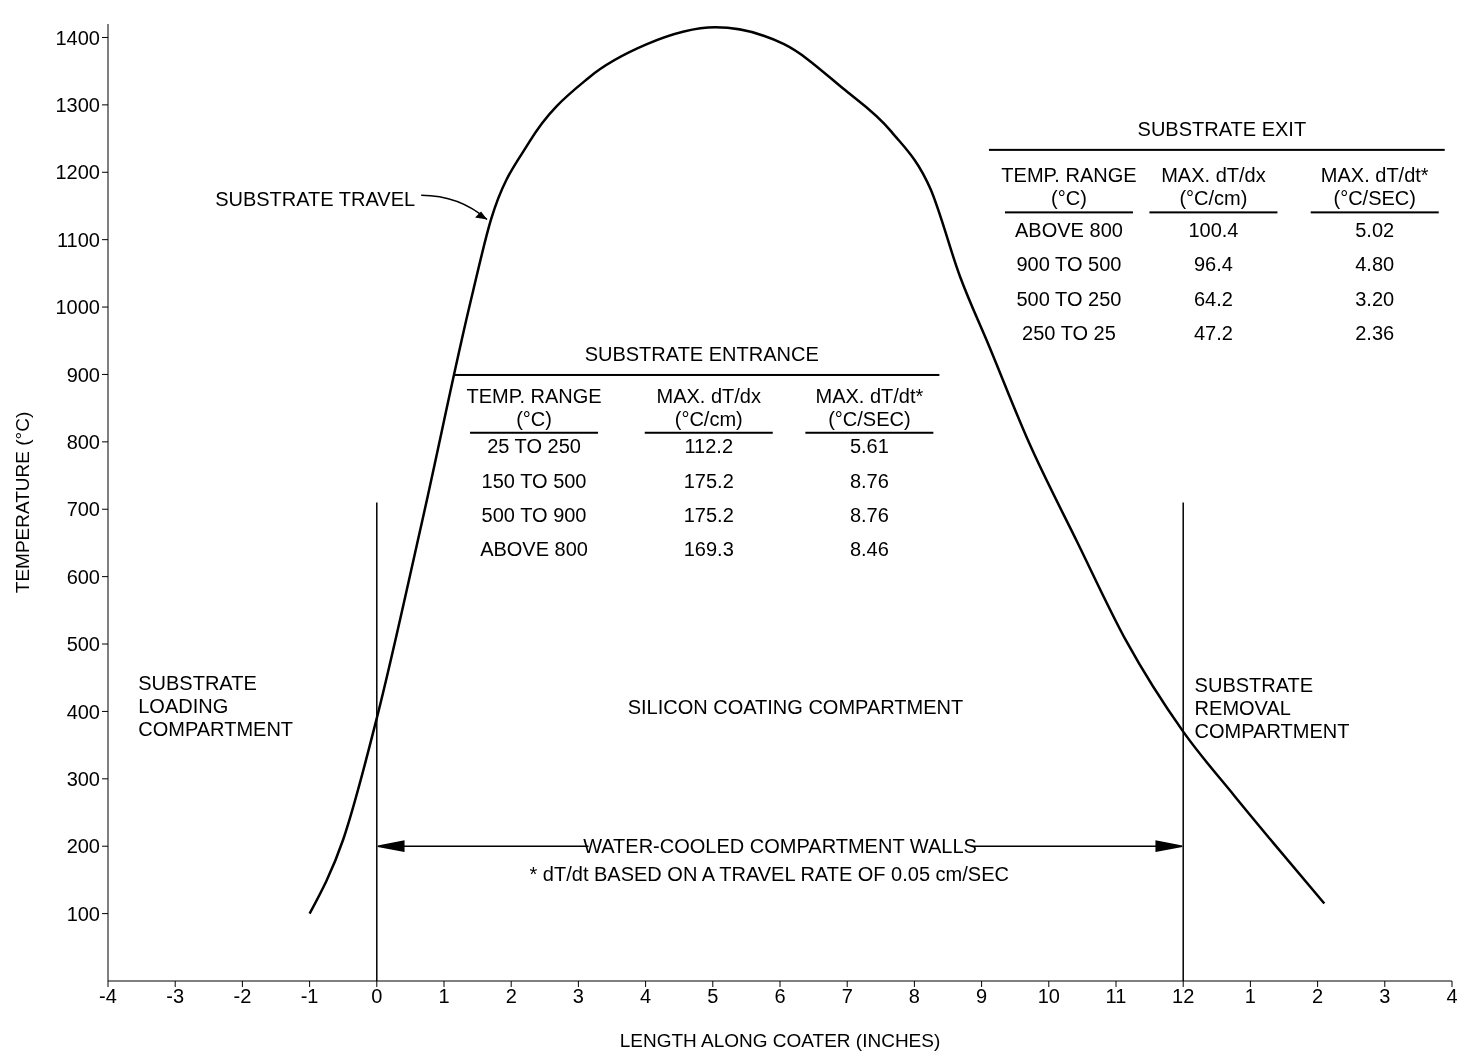 This screenshot has width=1480, height=1059. Describe the element at coordinates (1375, 229) in the screenshot. I see `annotation: 5.02` at that location.